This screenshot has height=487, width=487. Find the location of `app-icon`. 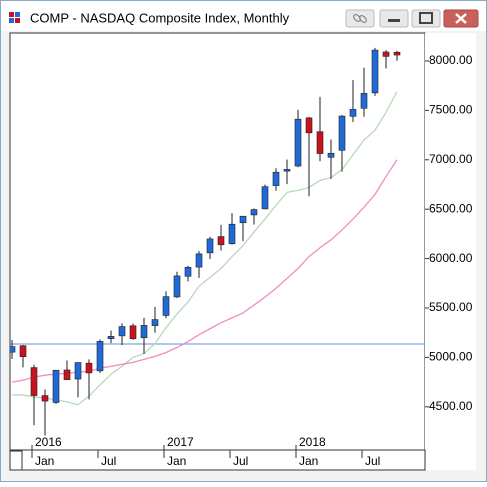

app-icon is located at coordinates (14, 17).